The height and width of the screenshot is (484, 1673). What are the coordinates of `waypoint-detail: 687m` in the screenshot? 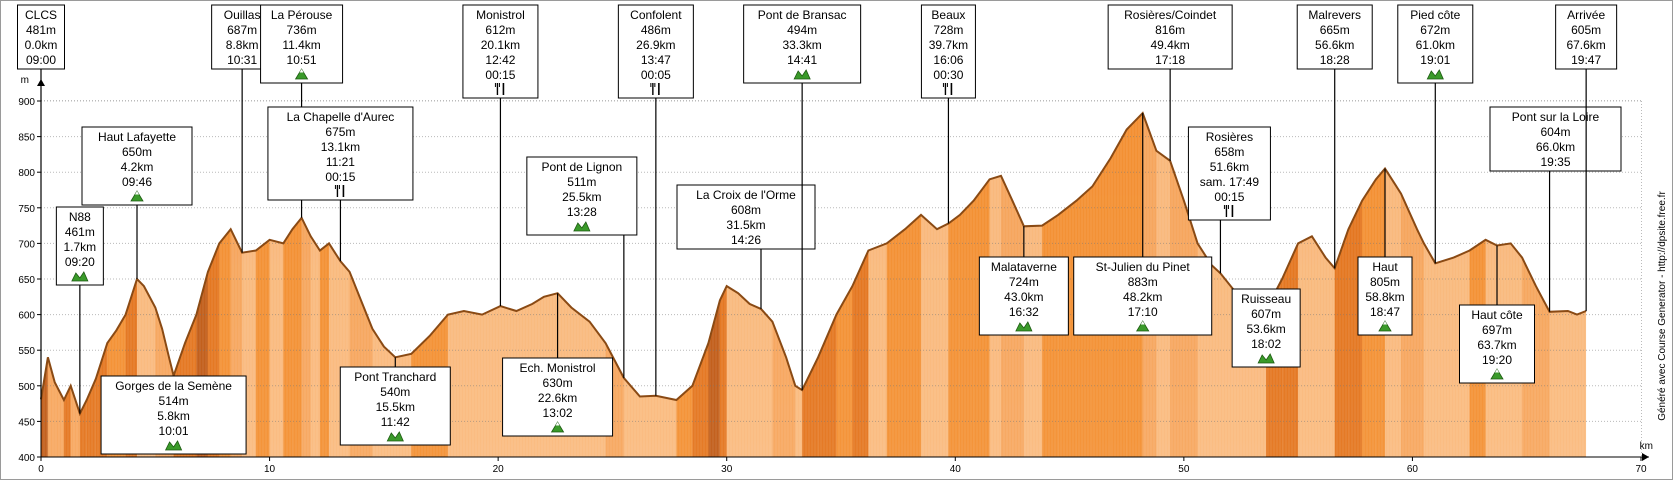 It's located at (242, 30).